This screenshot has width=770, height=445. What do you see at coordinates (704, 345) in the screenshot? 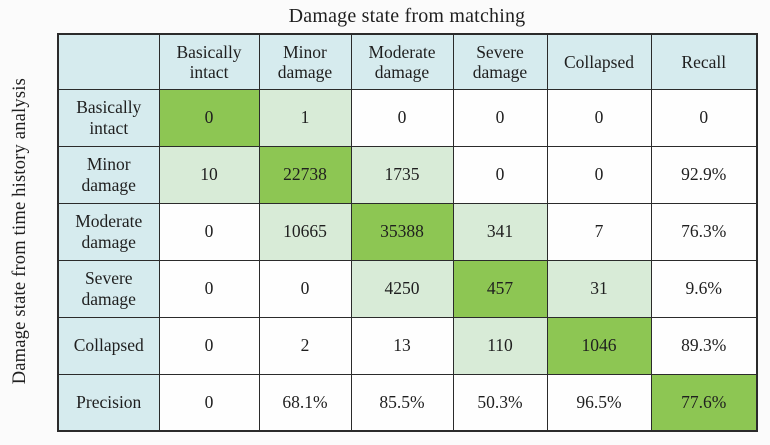
I see `recall-cell: 89.3%` at bounding box center [704, 345].